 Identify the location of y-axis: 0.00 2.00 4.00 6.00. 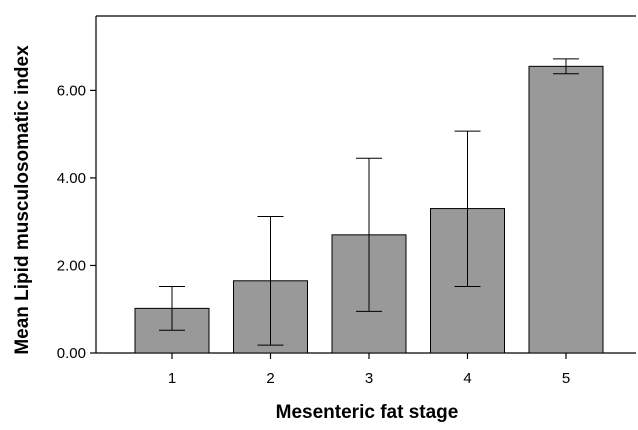
(76, 222).